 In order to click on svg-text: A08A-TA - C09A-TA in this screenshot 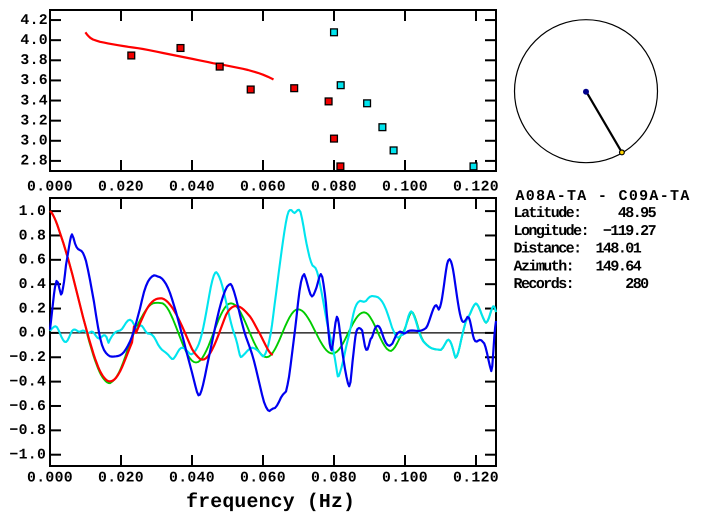, I will do `click(603, 196)`.